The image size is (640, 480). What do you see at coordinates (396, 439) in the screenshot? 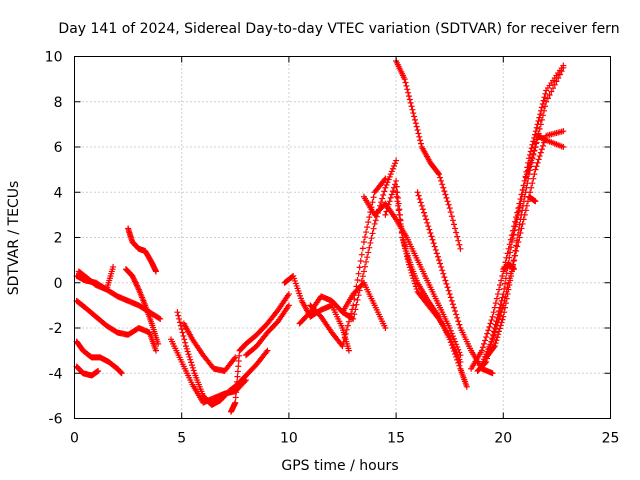
I see `x-tick-label: 15` at bounding box center [396, 439].